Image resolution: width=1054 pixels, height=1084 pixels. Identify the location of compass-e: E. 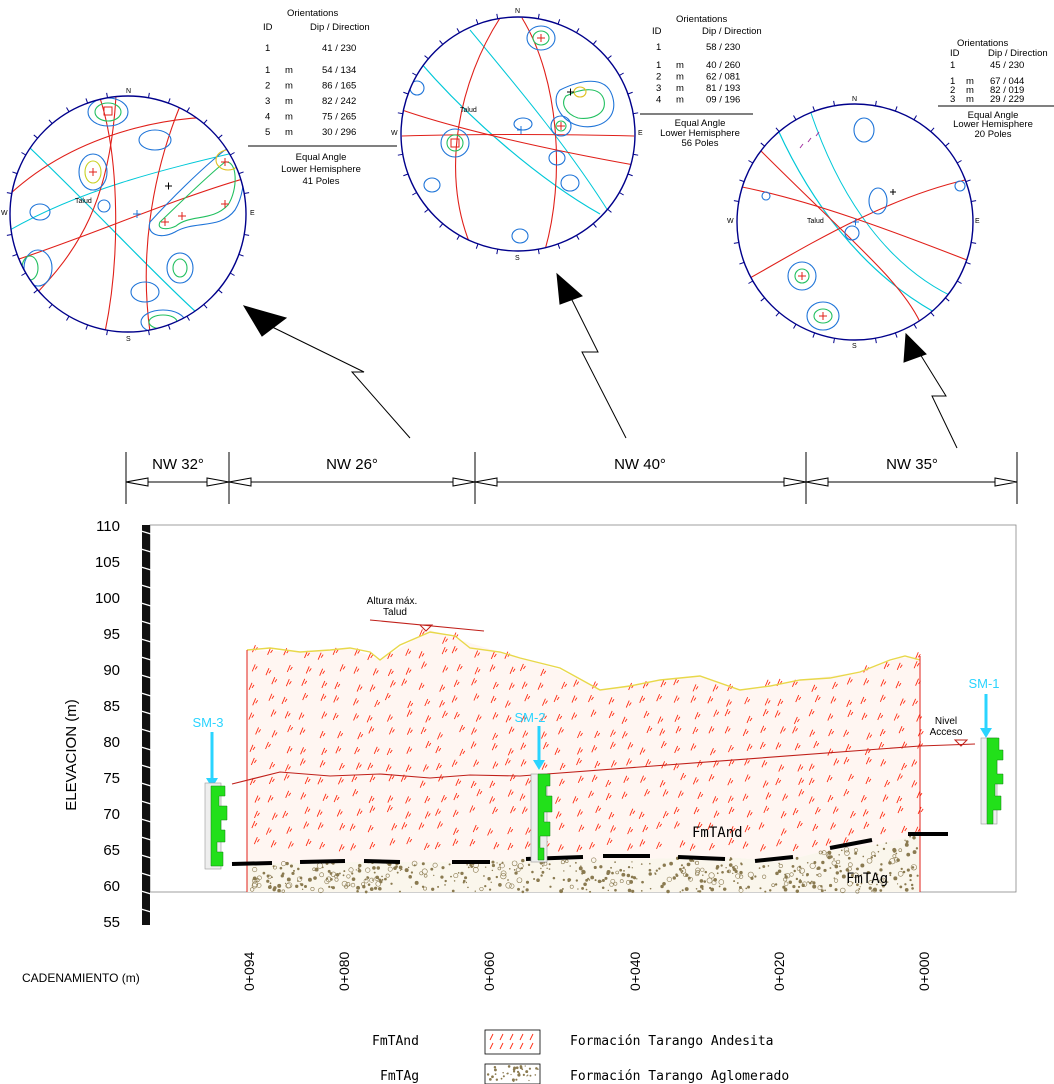
(252, 213).